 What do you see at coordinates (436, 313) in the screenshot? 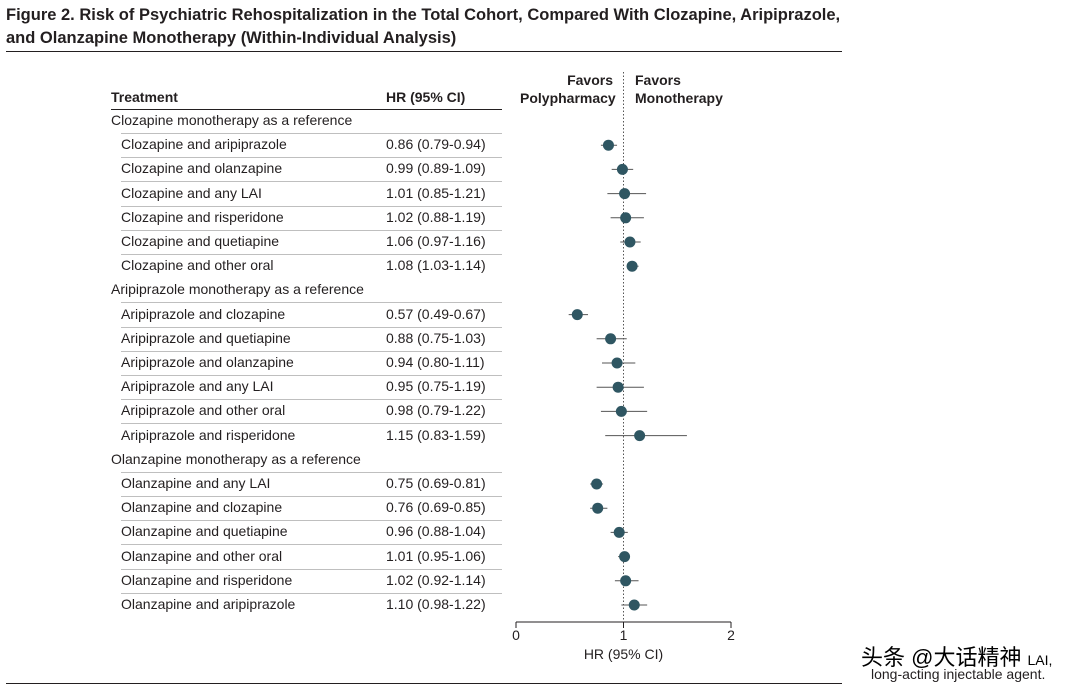
I see `hr-ci-value: 0.57 (0.49-0.67)` at bounding box center [436, 313].